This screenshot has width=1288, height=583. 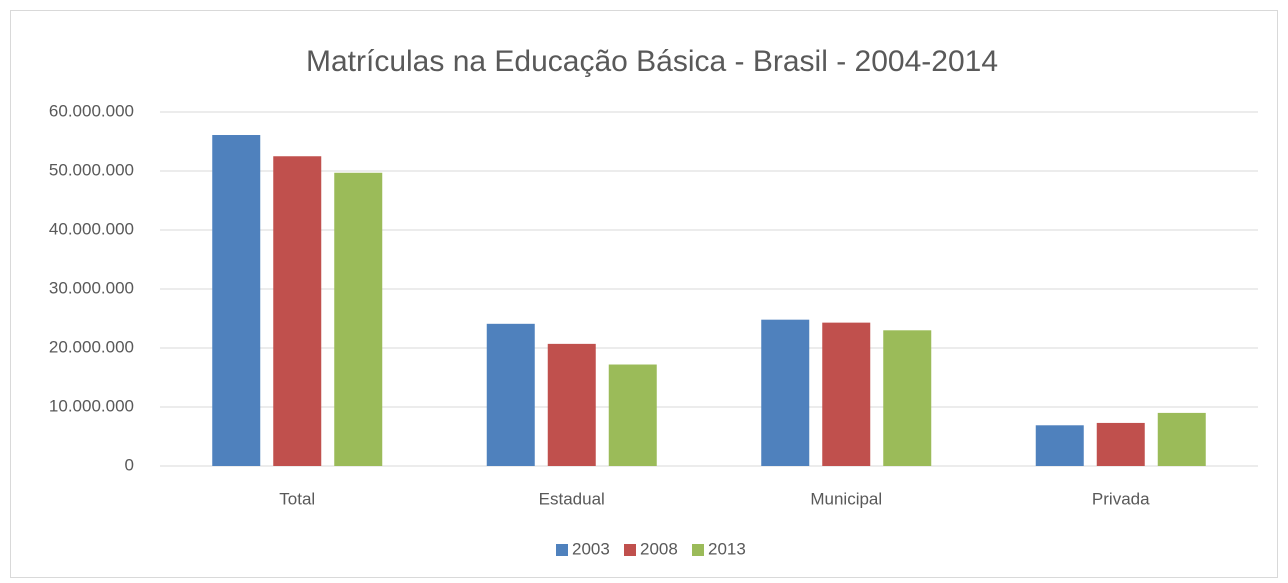 What do you see at coordinates (91, 346) in the screenshot?
I see `y-tick-label: 20.000.000` at bounding box center [91, 346].